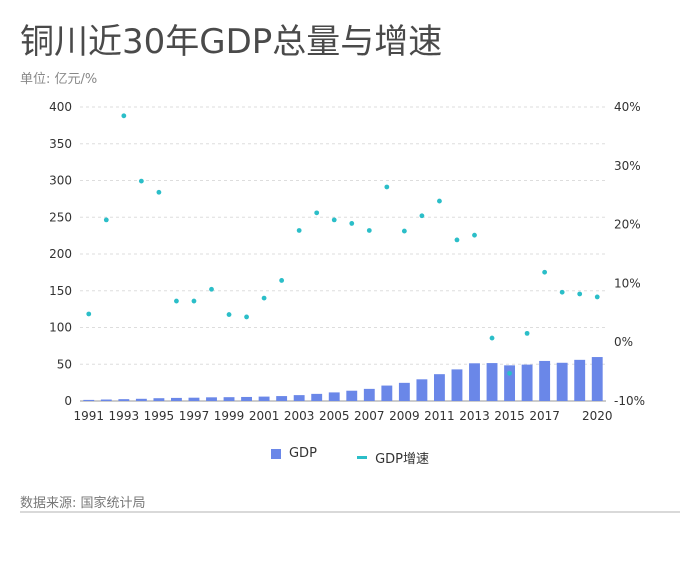 The image size is (700, 576). I want to click on page-title: 铜川近30年GDP总量与增速, so click(231, 42).